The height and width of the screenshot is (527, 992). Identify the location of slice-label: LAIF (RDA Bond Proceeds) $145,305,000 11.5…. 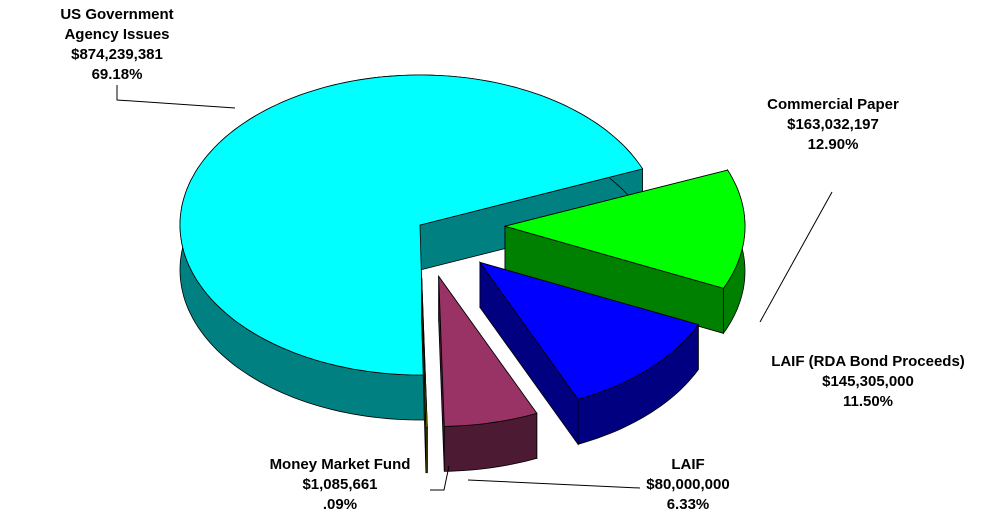
(865, 382).